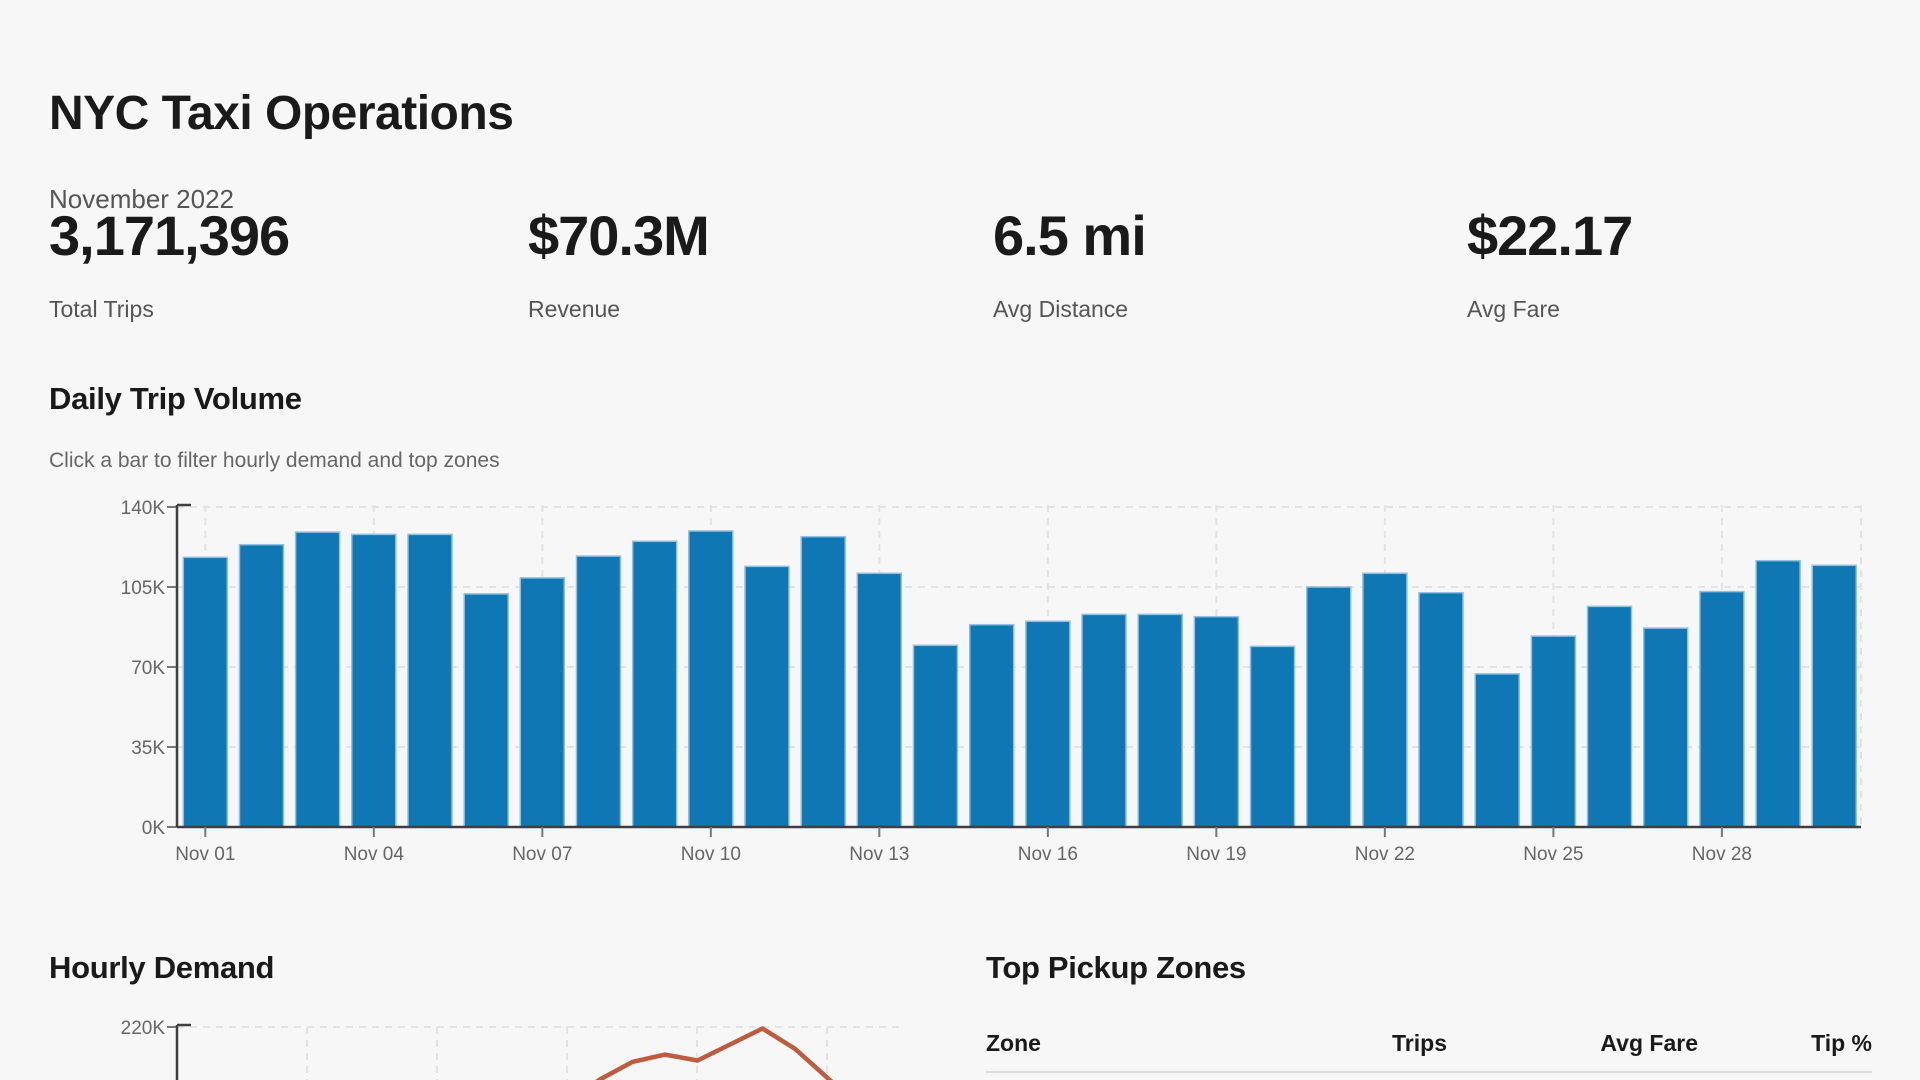  Describe the element at coordinates (542, 854) in the screenshot. I see `x-tick-label: Nov 07` at that location.